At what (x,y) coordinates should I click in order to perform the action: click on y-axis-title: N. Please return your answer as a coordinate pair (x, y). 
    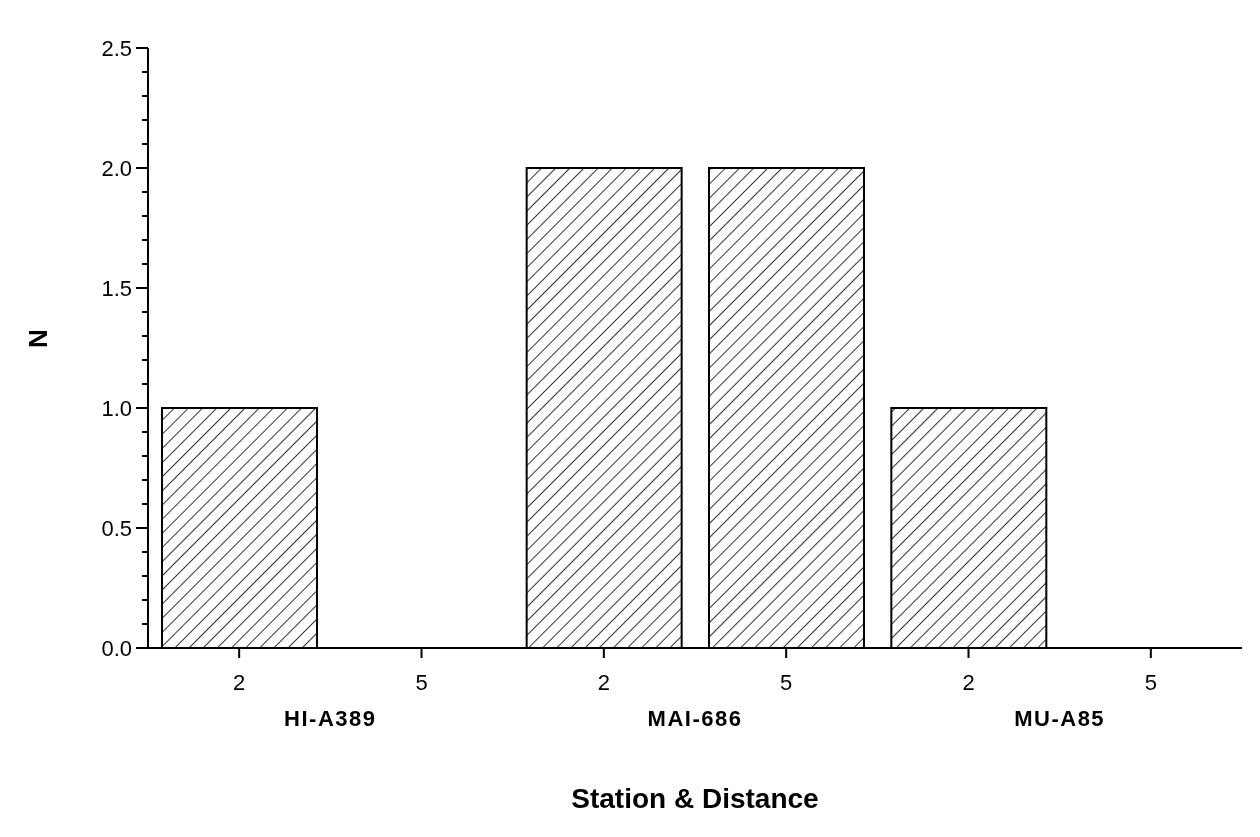
    Looking at the image, I should click on (38, 338).